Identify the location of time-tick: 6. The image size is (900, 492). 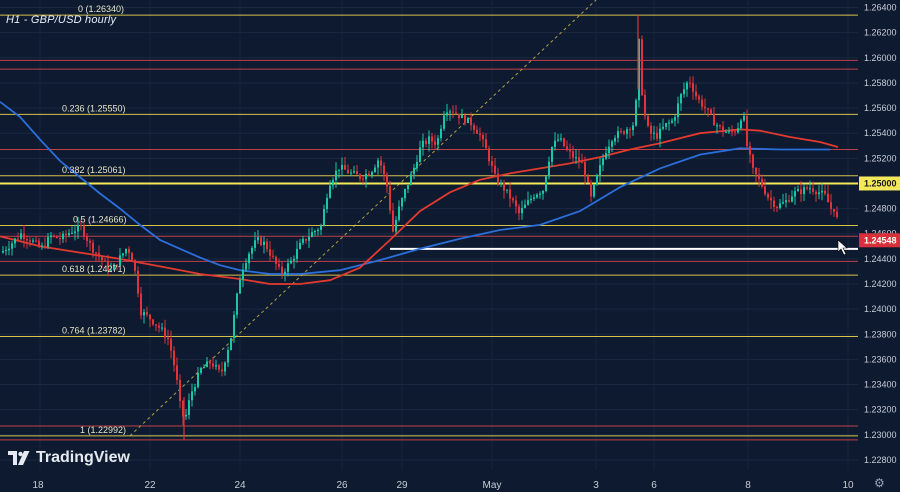
(654, 485).